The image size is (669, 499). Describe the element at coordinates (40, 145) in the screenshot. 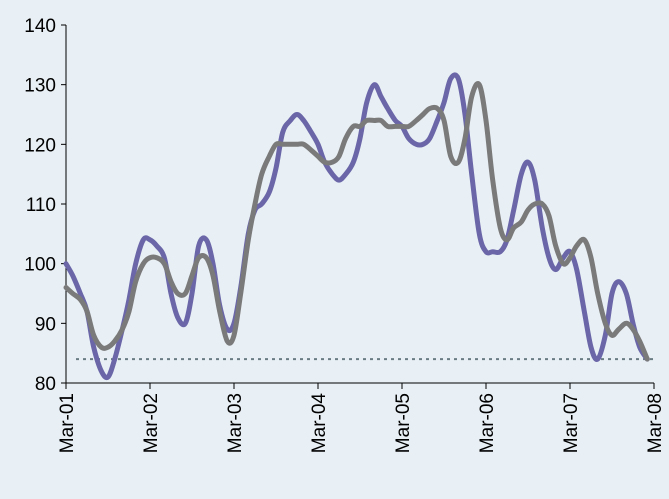

I see `y-tick-label: 120` at that location.